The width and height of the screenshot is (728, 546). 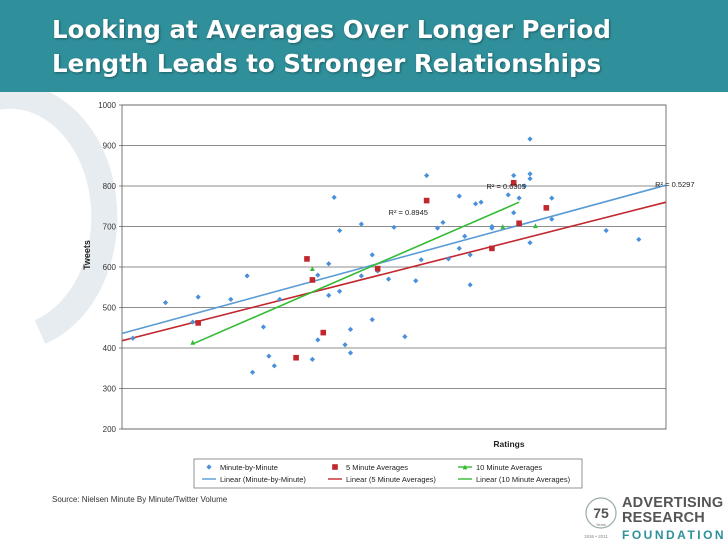 I want to click on y-tick-label: 400, so click(x=110, y=348).